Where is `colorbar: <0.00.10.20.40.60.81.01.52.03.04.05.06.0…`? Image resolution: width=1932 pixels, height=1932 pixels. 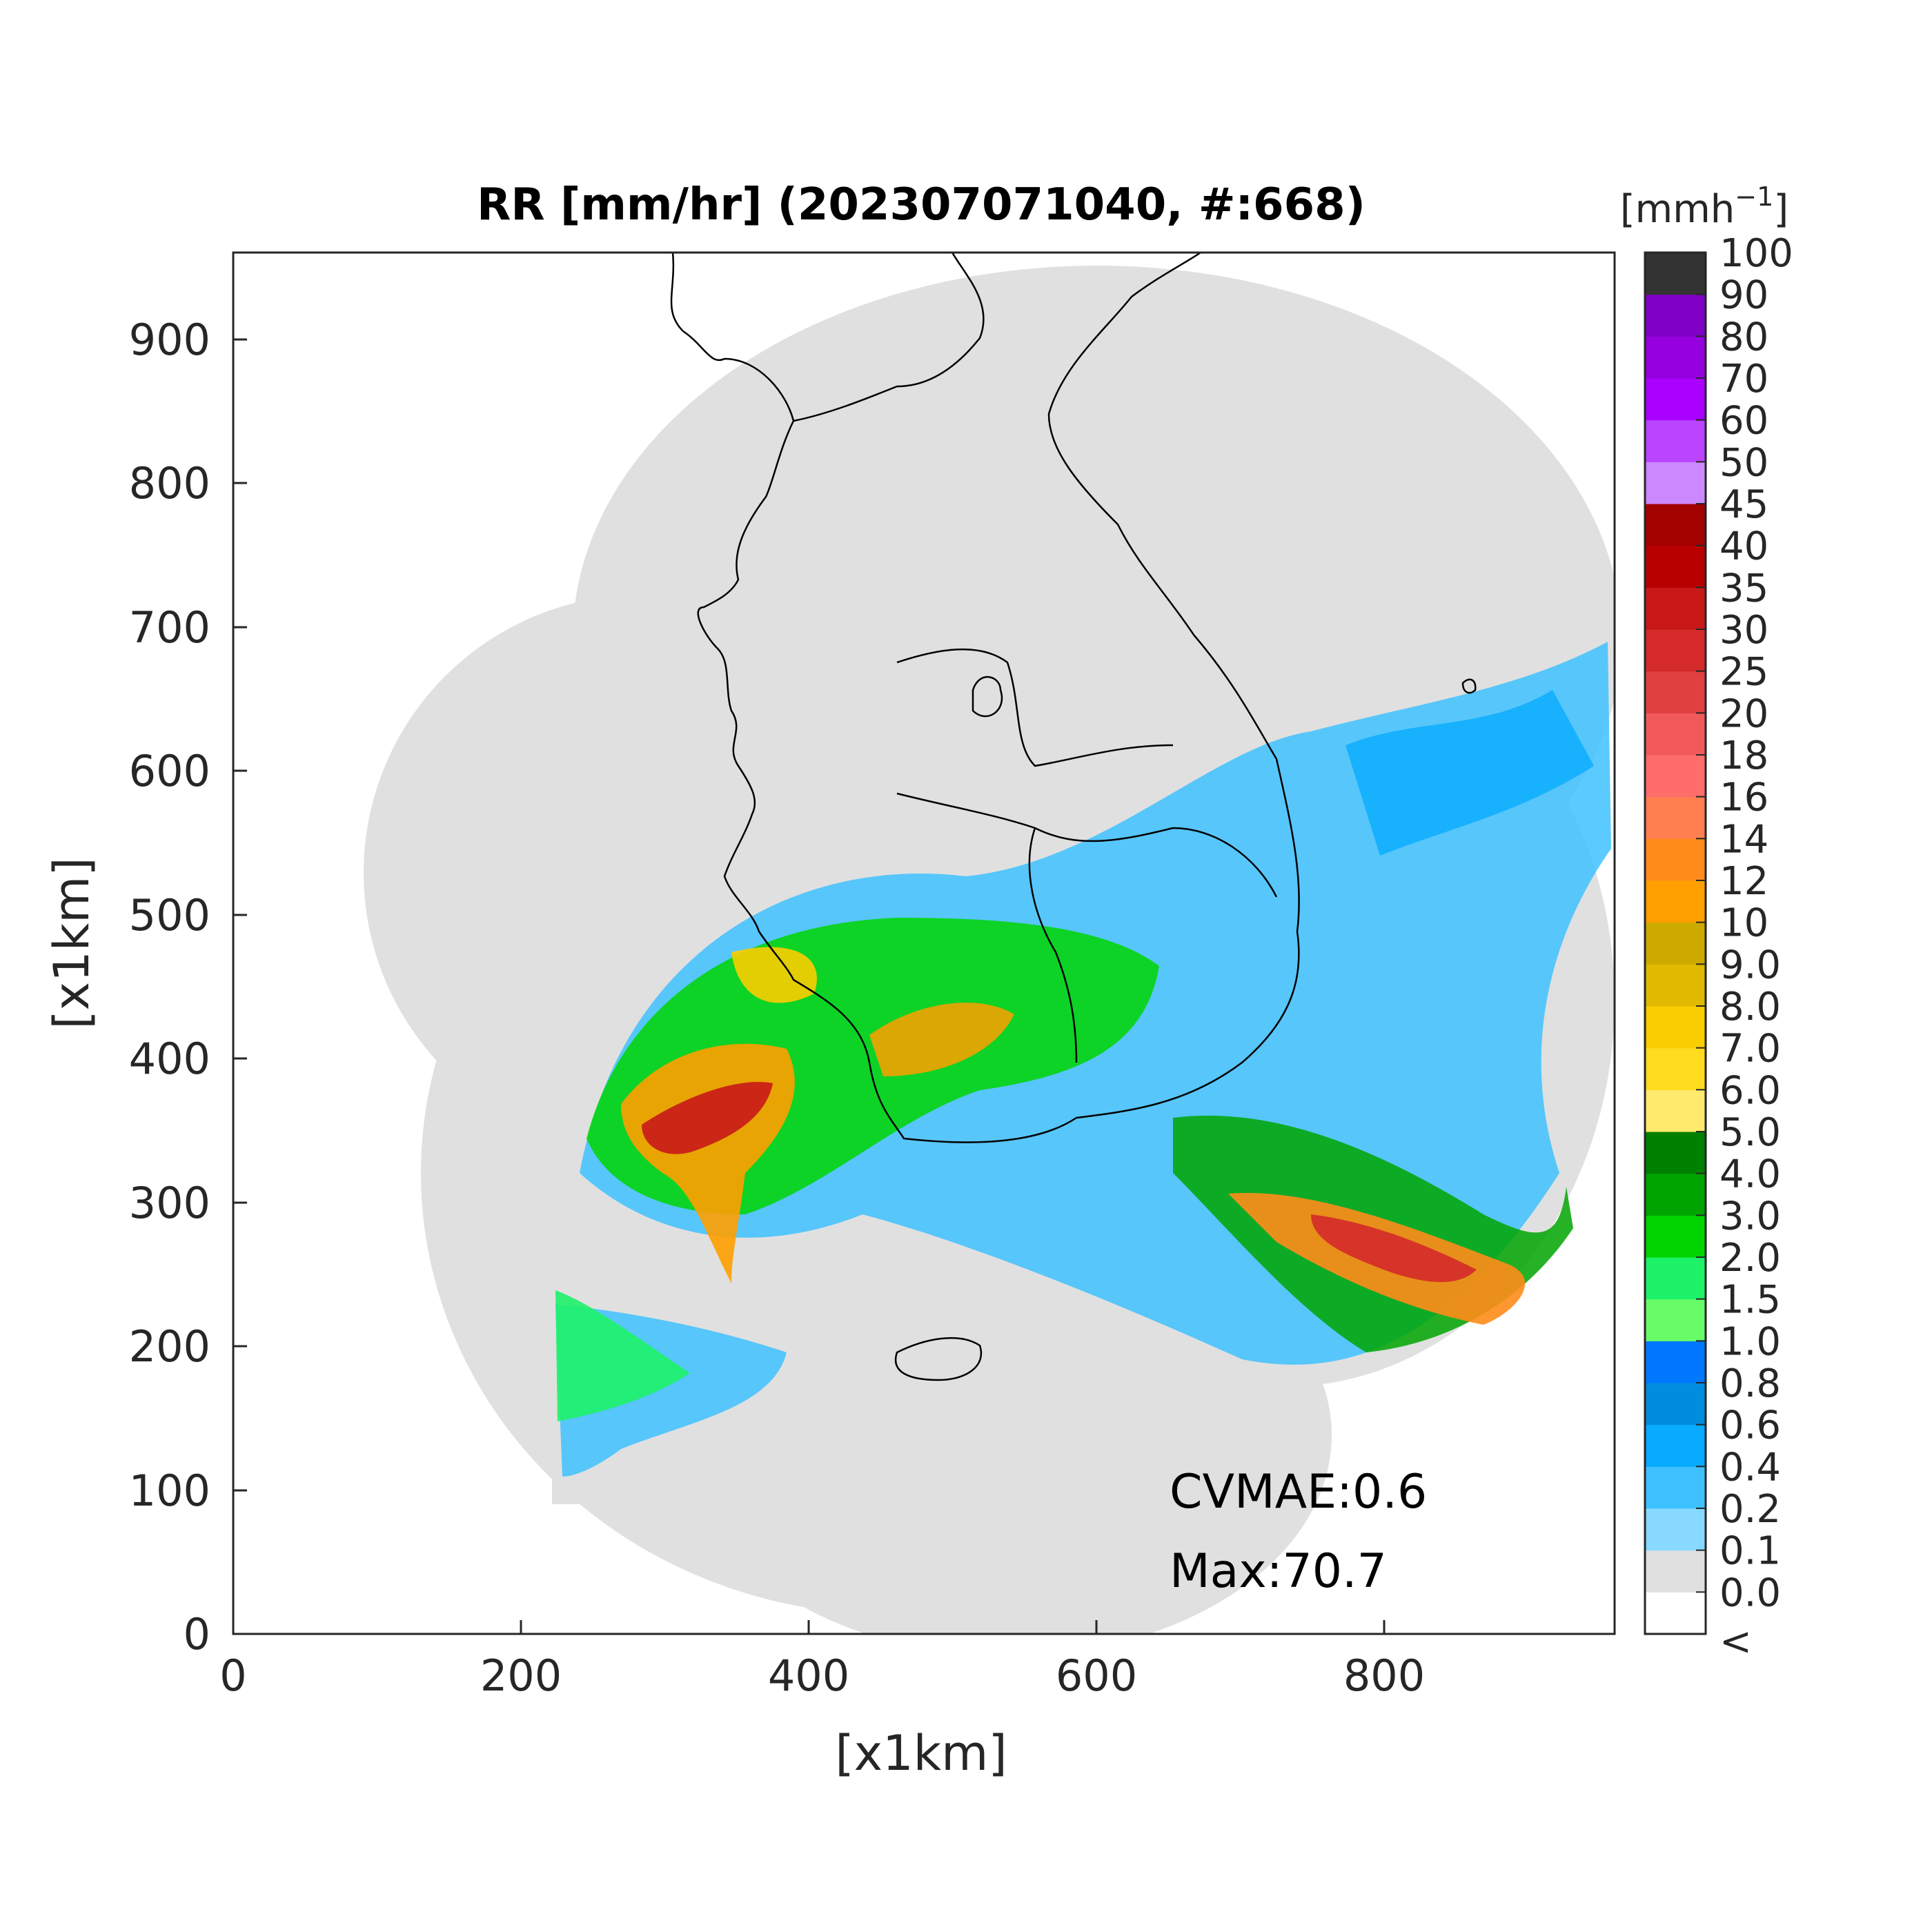
colorbar: <0.00.10.20.40.60.81.01.52.03.04.05.06.0… is located at coordinates (1706, 922).